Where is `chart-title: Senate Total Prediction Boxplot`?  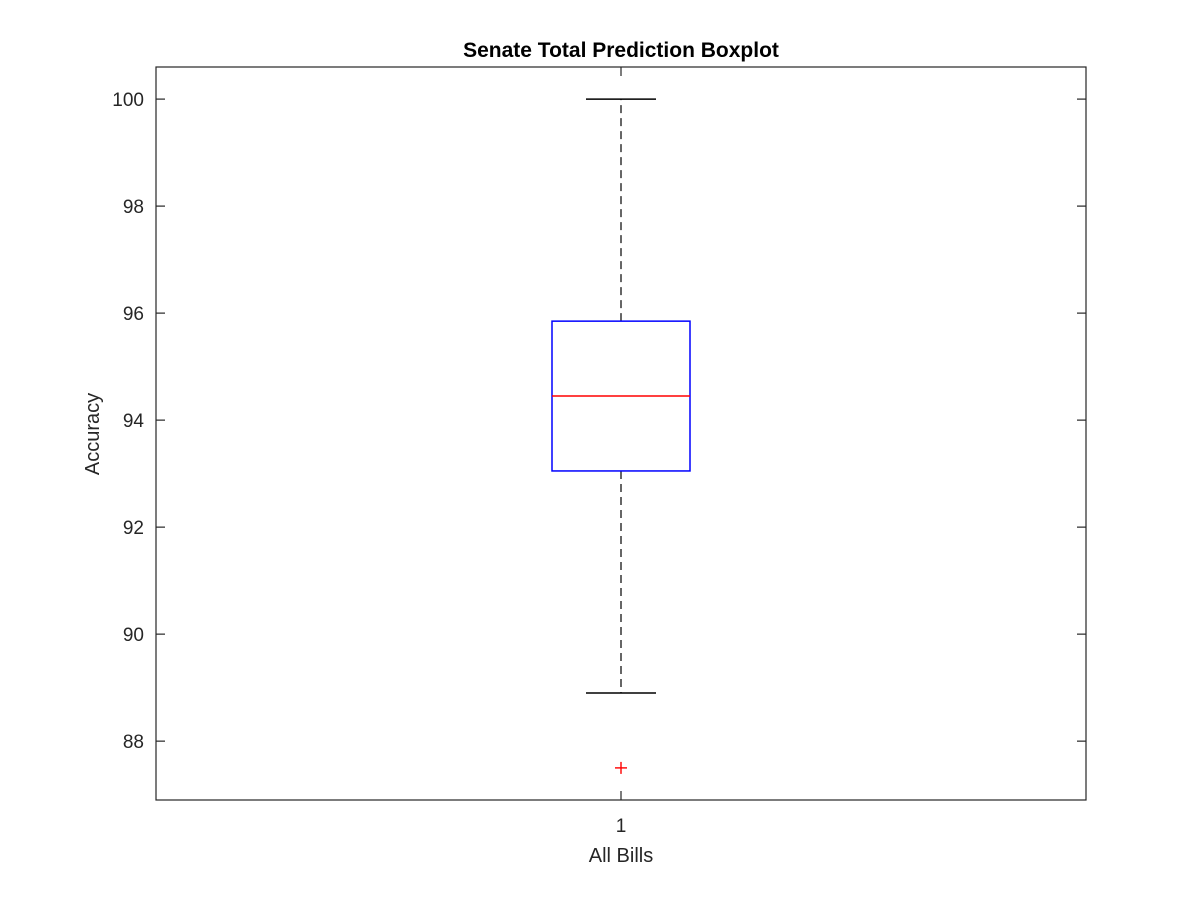
chart-title: Senate Total Prediction Boxplot is located at coordinates (621, 50).